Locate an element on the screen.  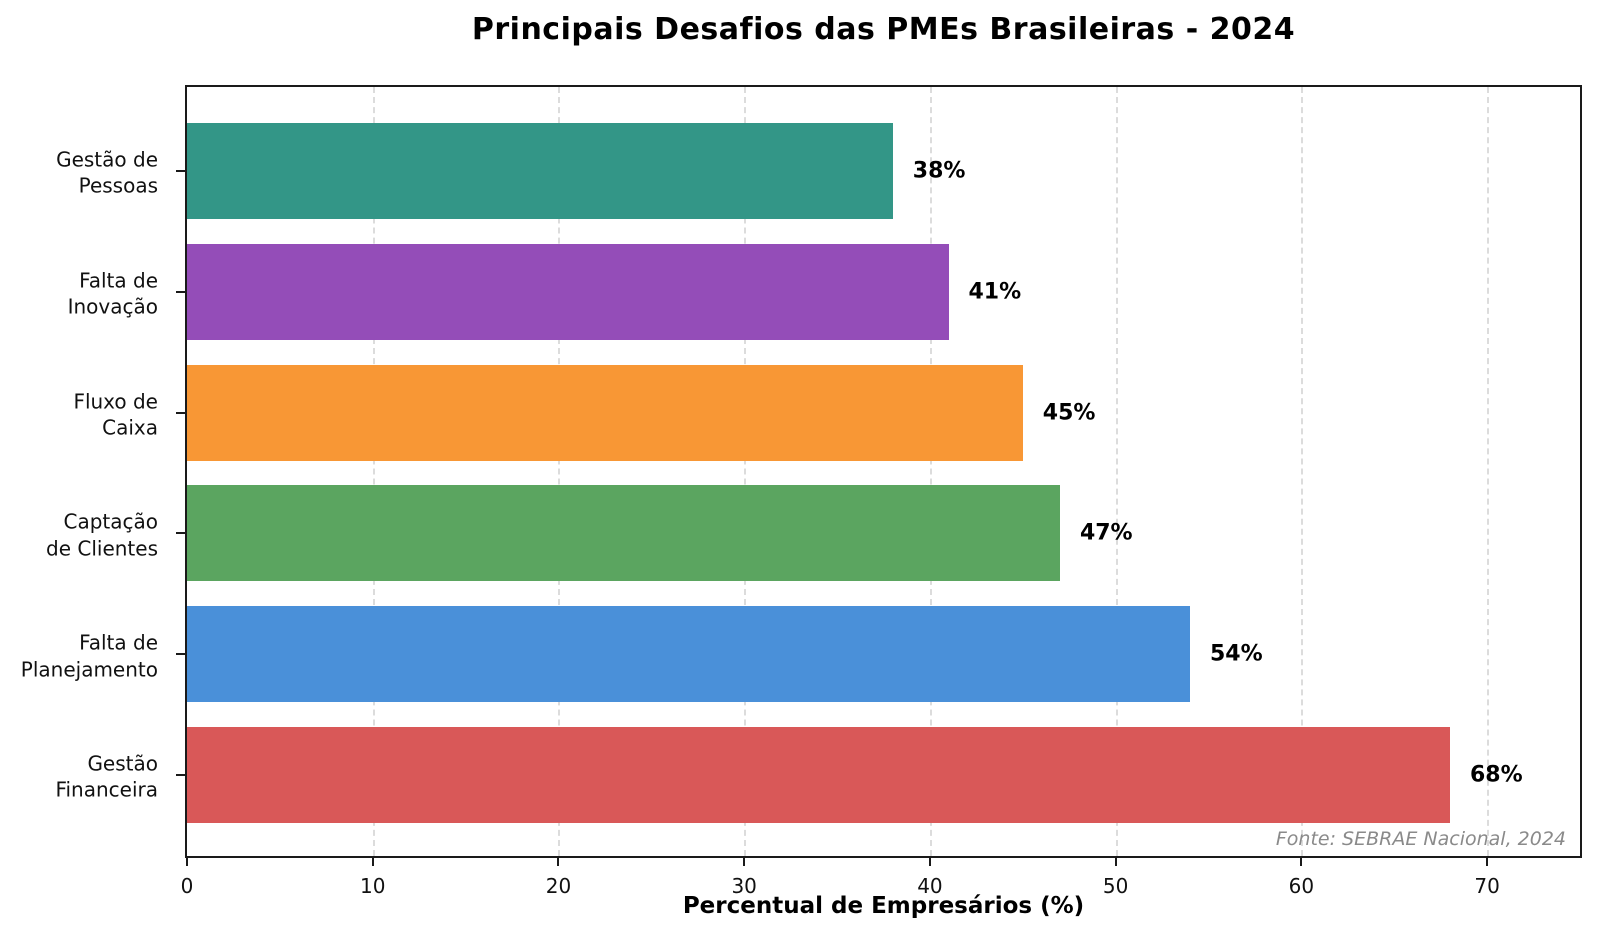
bar-row: 68% is located at coordinates (883, 774).